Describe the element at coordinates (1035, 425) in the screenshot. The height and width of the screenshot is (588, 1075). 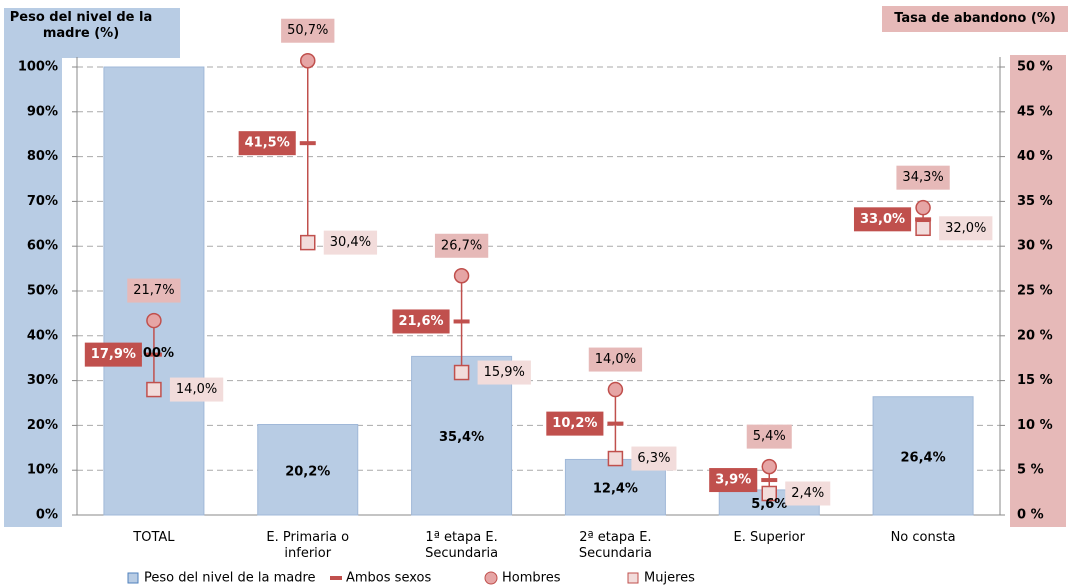
I see `y2-tick-label: 10 %` at that location.